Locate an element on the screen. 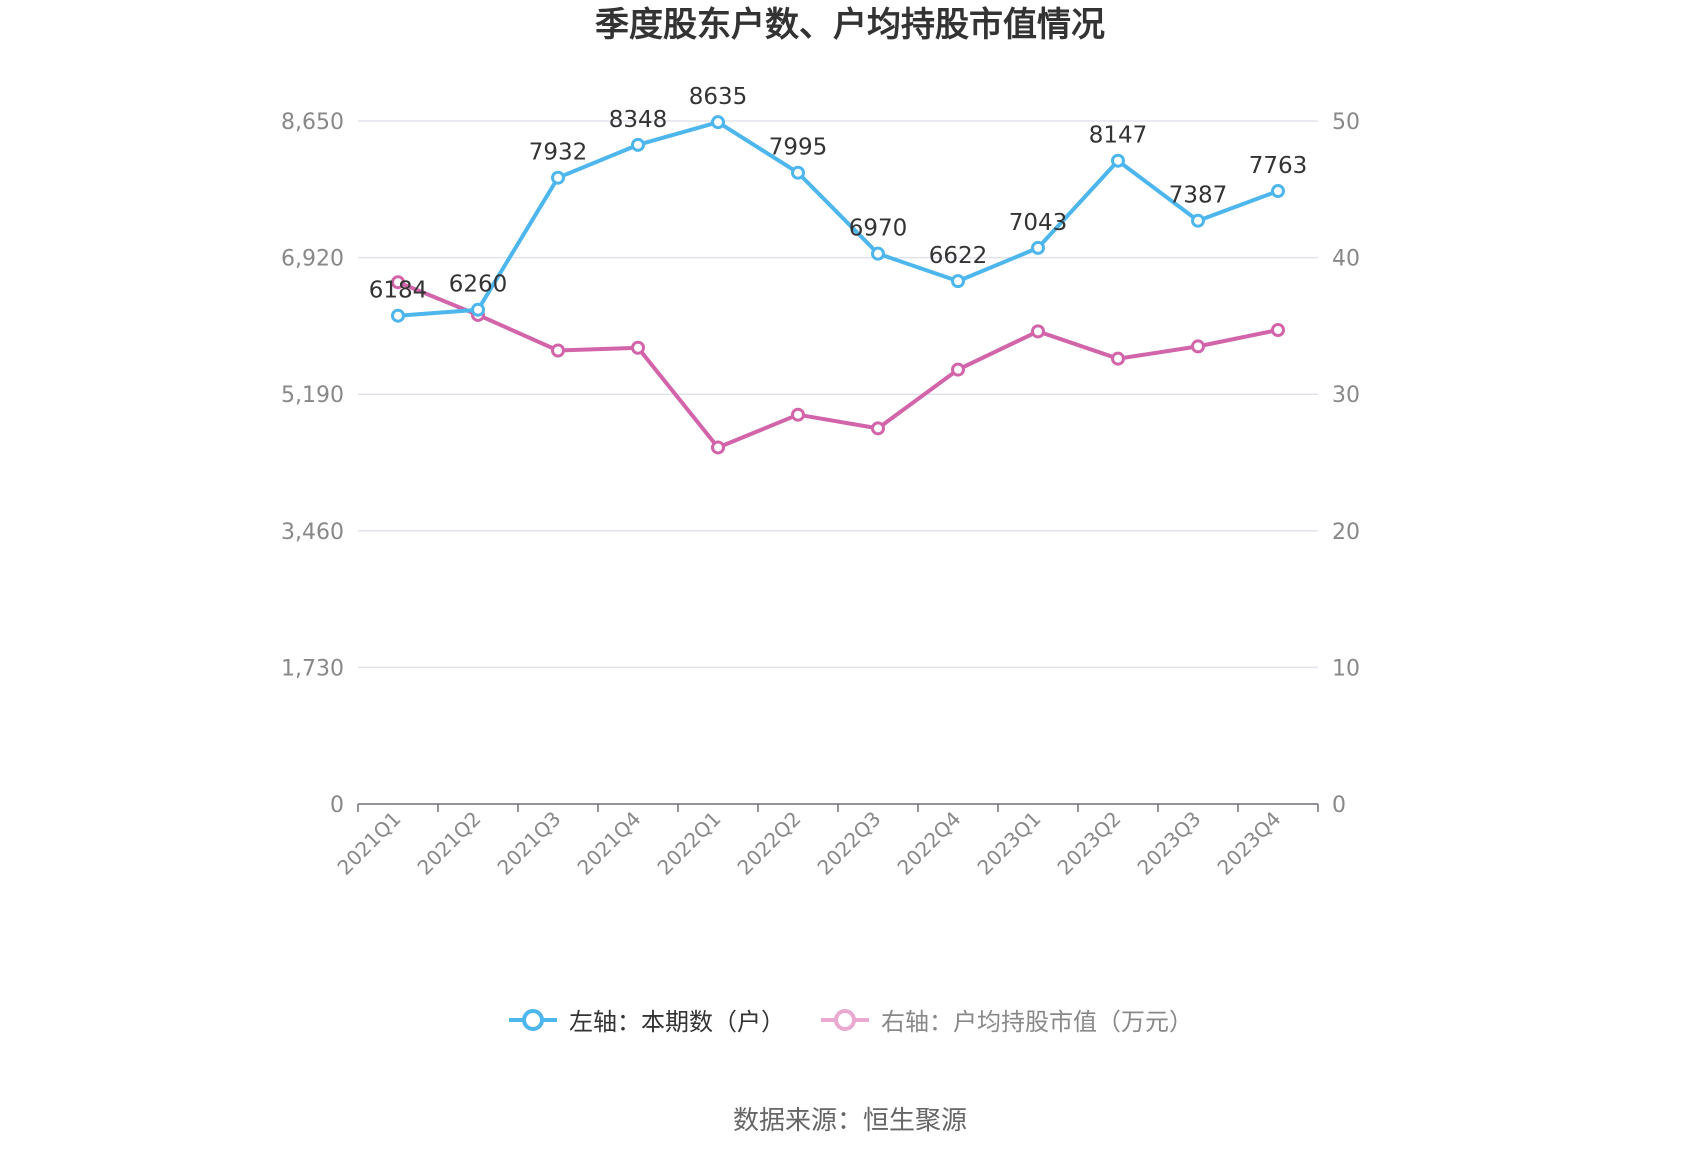  right-axis-tick-label: 10 is located at coordinates (1346, 668).